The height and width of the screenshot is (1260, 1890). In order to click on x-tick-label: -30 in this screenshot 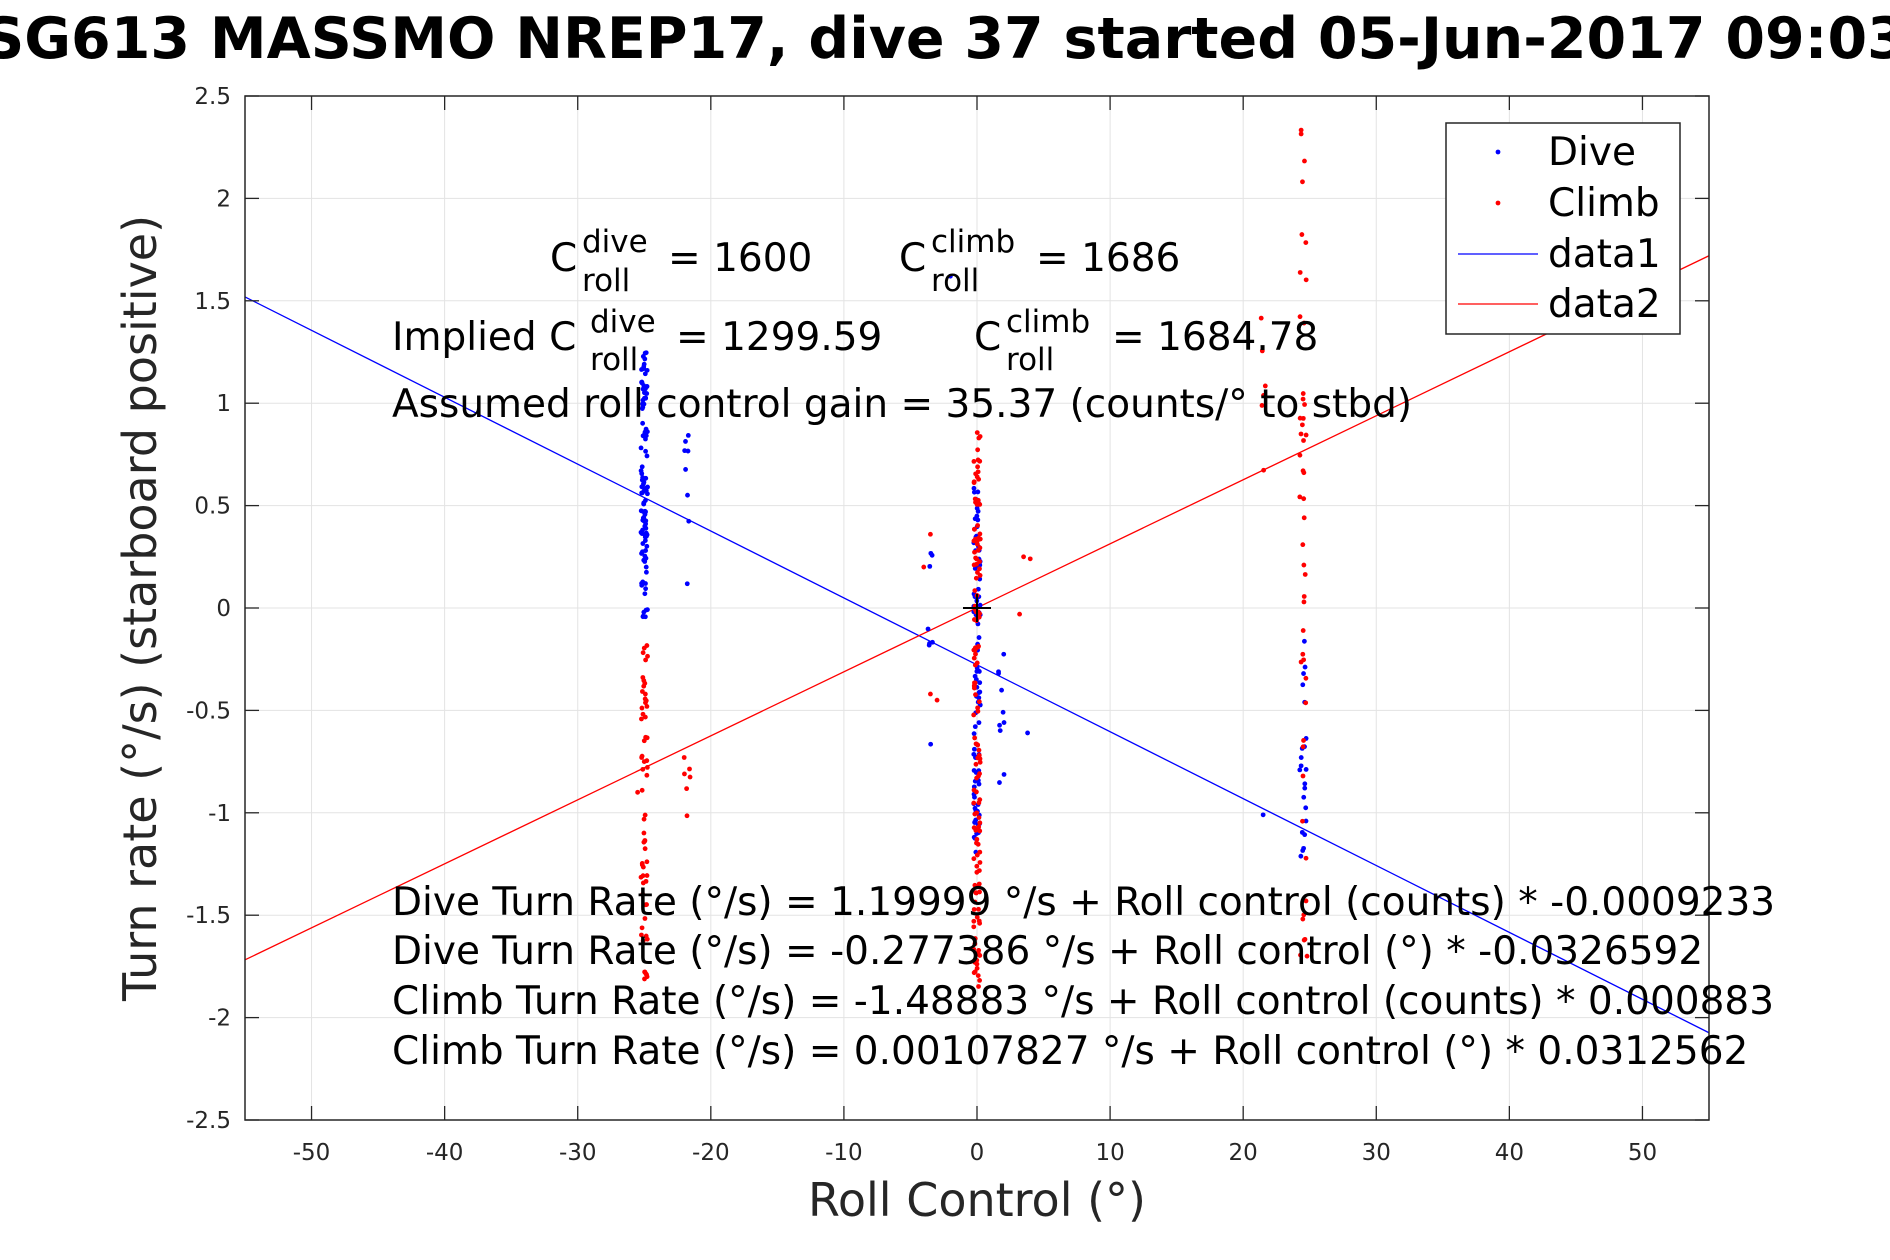, I will do `click(578, 1153)`.